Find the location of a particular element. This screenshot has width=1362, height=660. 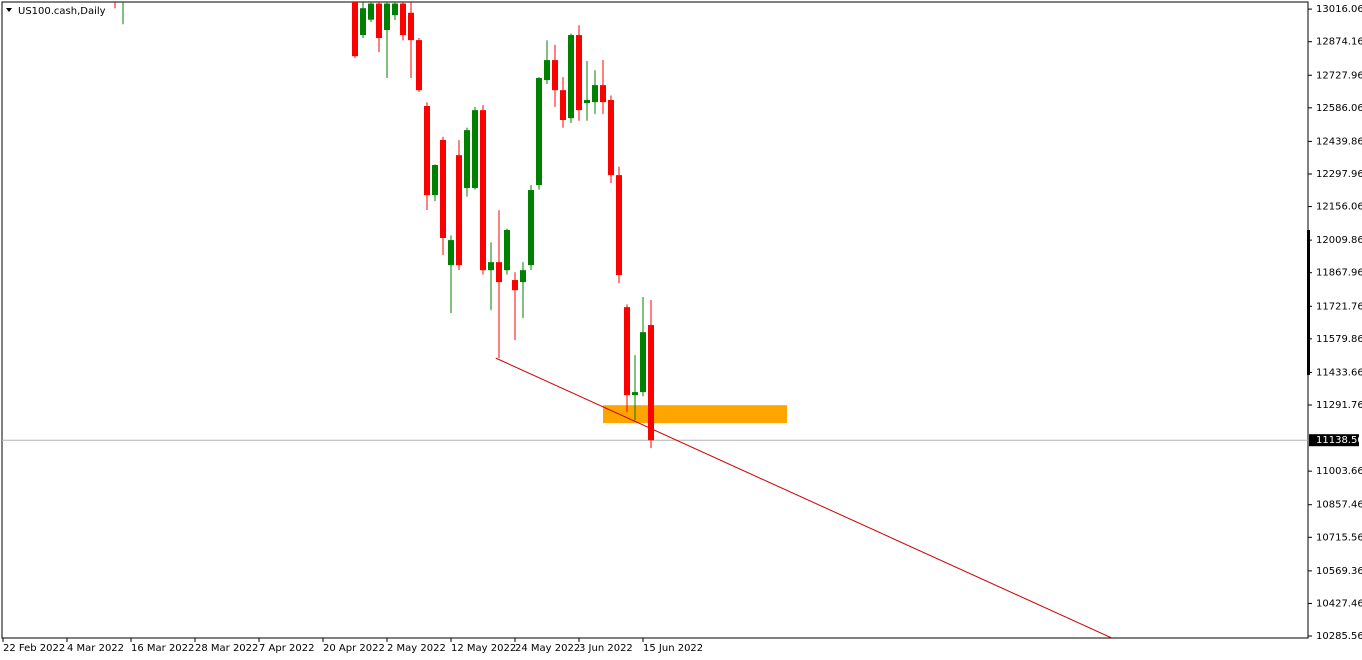

x-tick-label: 12 May 2022 is located at coordinates (483, 648).